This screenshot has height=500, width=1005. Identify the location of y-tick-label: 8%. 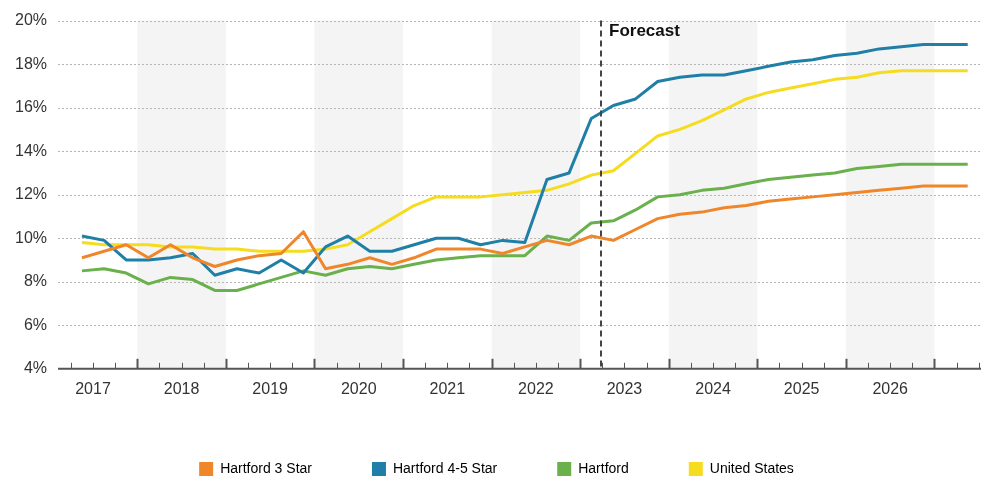
(35, 281).